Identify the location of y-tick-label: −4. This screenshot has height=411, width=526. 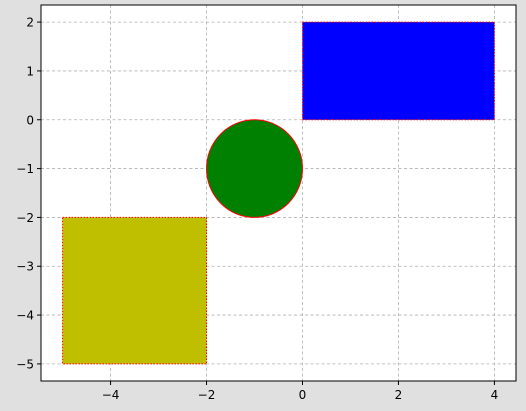
(25, 316).